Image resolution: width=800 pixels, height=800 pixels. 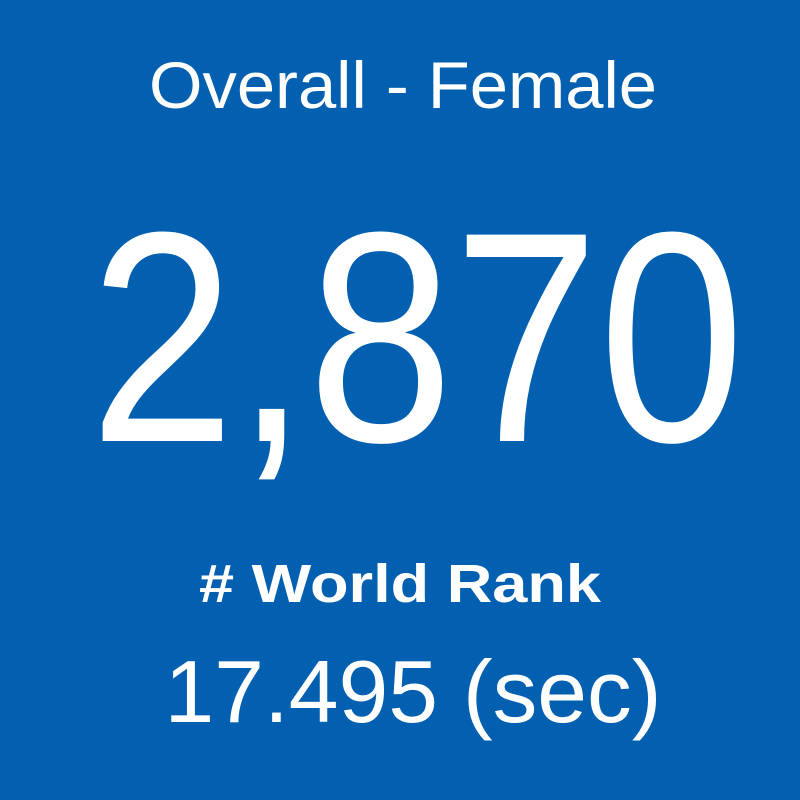 I want to click on tile-subtitle: 17.495 (sec), so click(x=413, y=691).